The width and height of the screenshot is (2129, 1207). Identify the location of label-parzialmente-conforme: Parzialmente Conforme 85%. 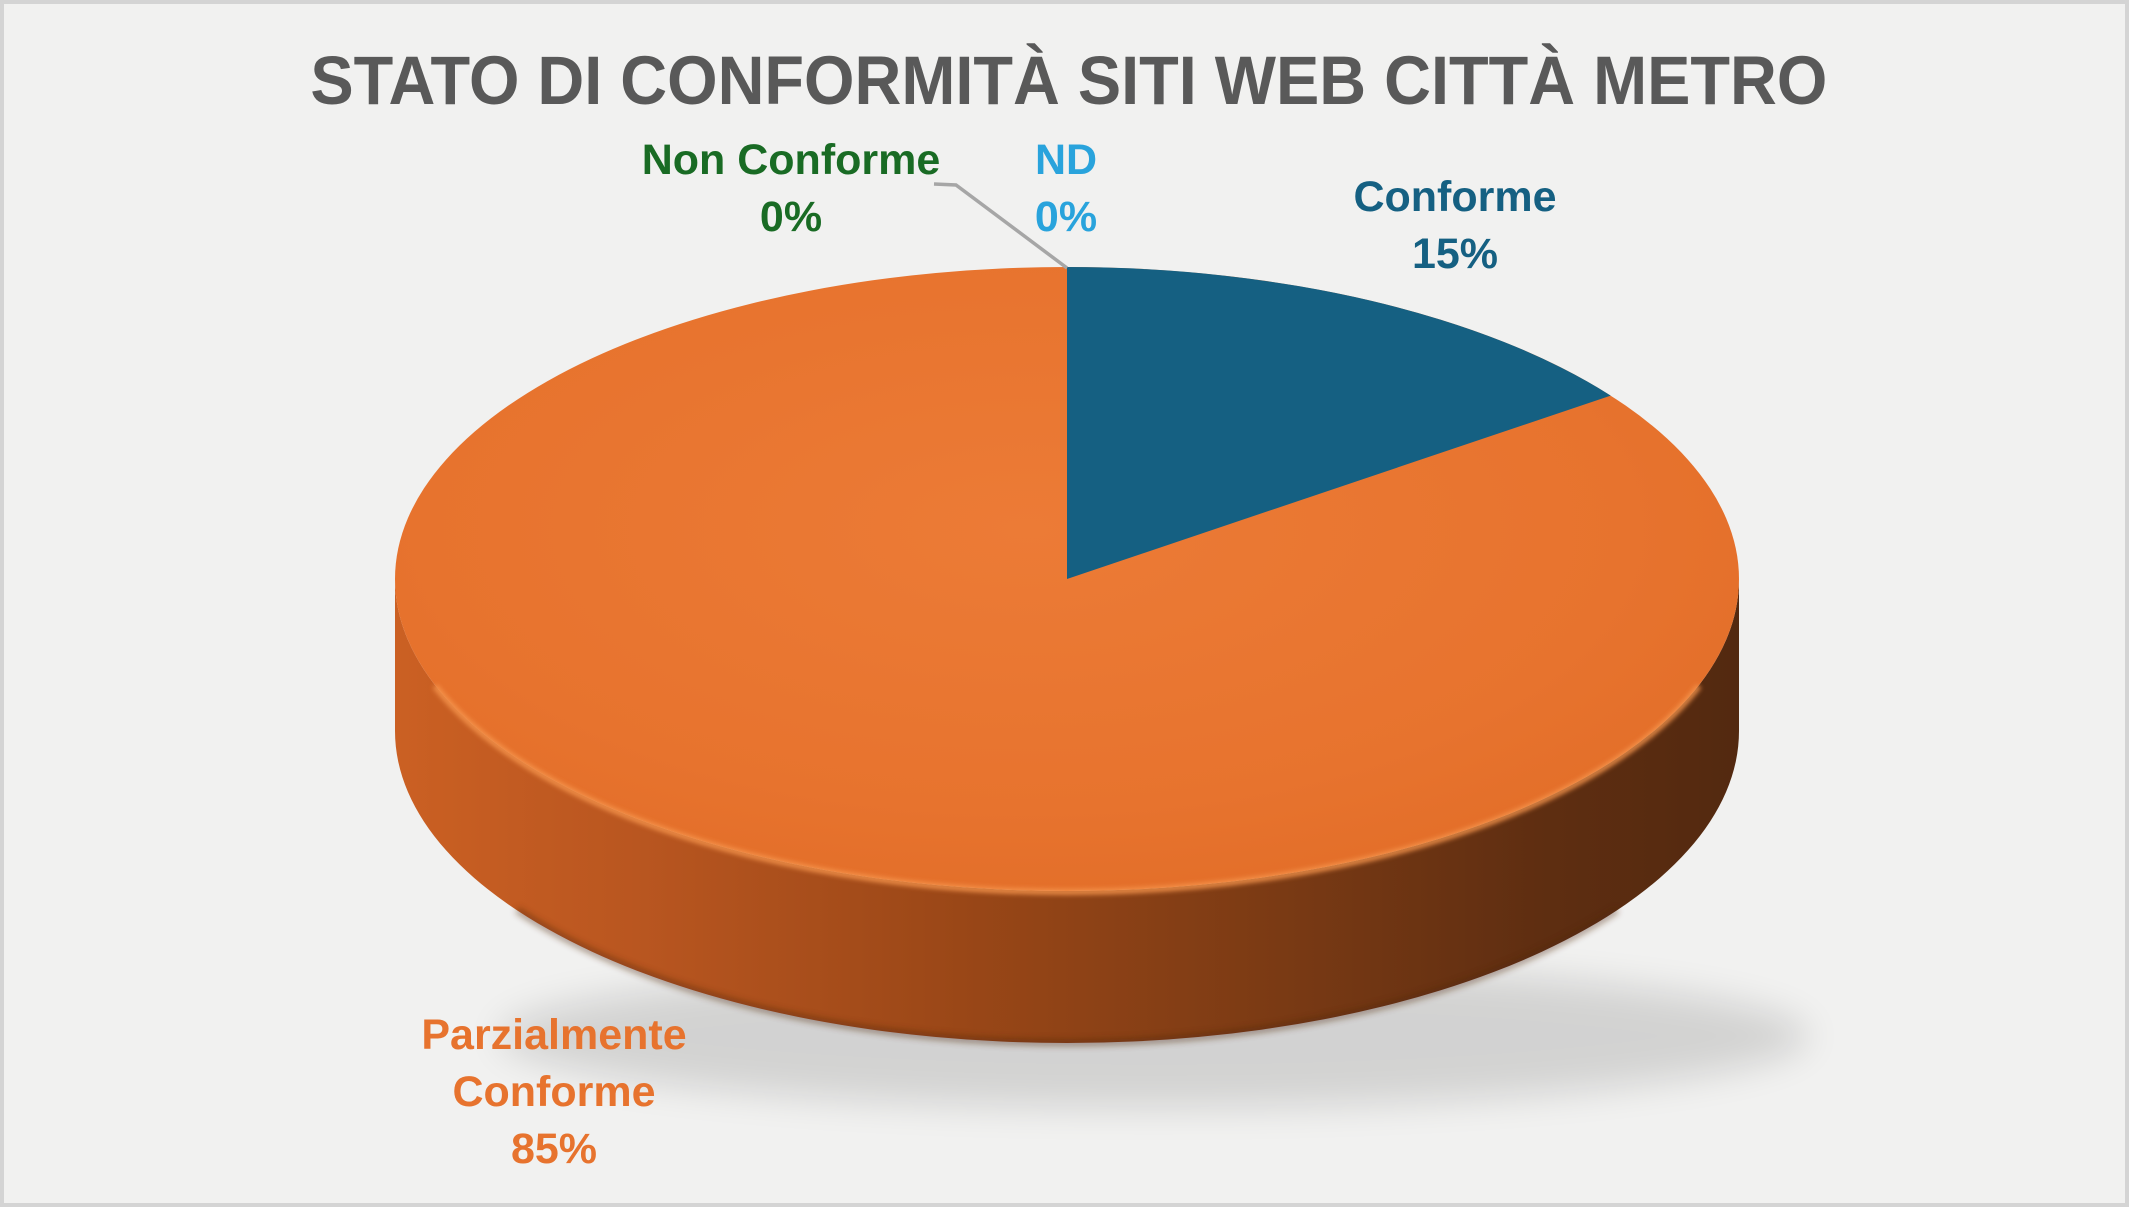
(554, 1092).